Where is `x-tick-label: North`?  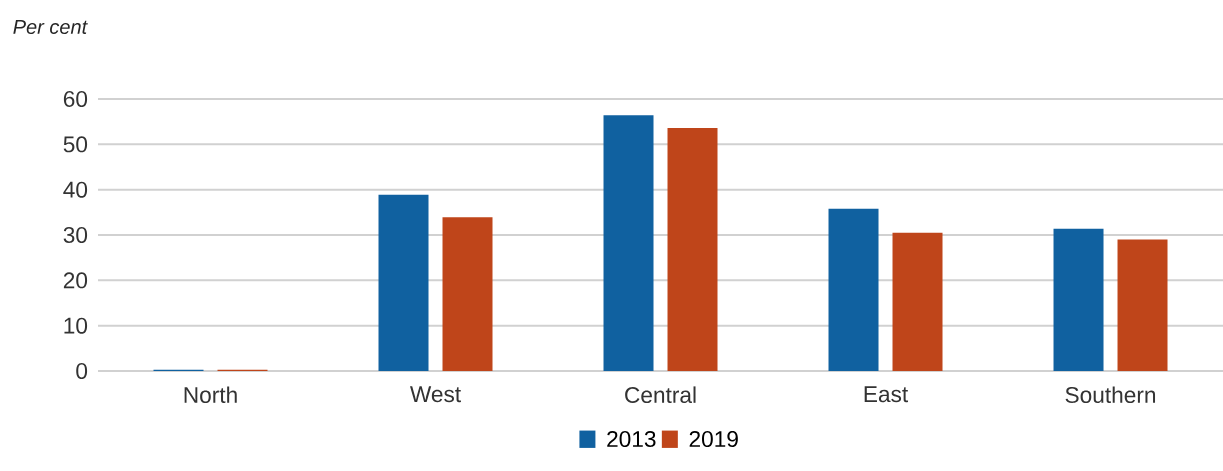 x-tick-label: North is located at coordinates (210, 395).